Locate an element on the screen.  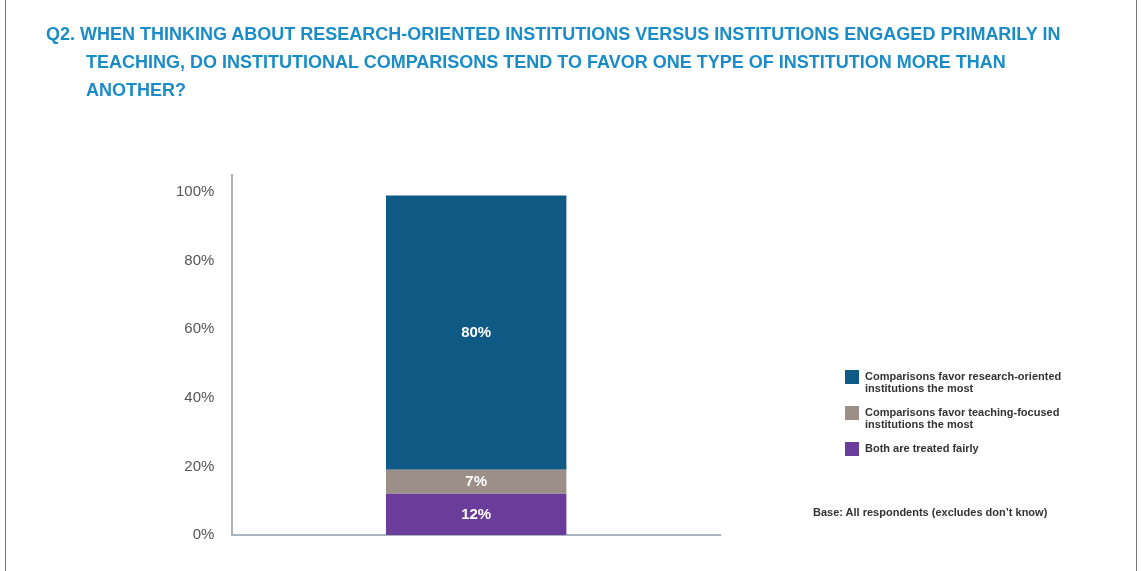
legend-label: Comparisons favor research-oriented institutions the most is located at coordinates (964, 382).